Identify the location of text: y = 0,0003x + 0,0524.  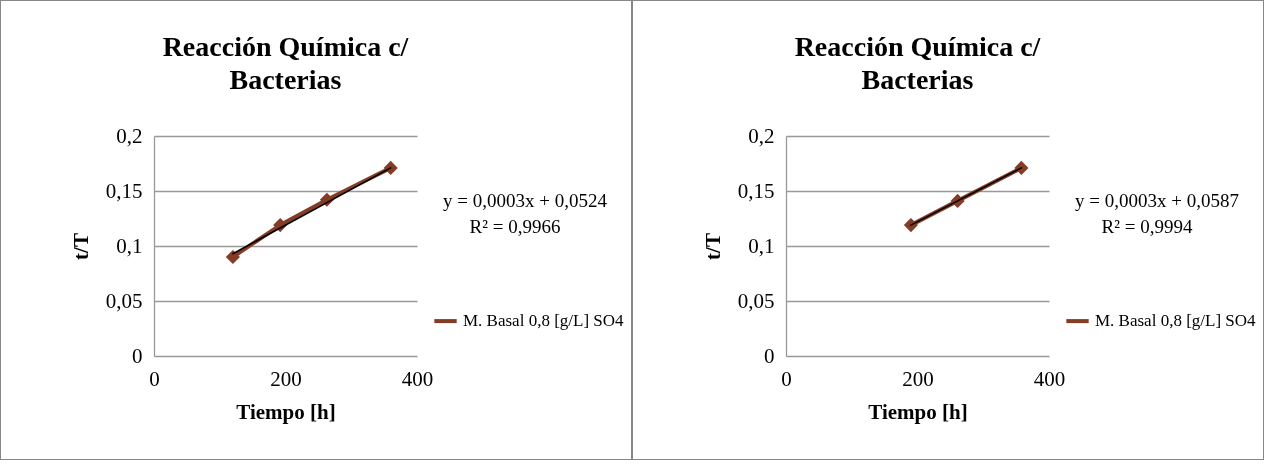
(525, 200).